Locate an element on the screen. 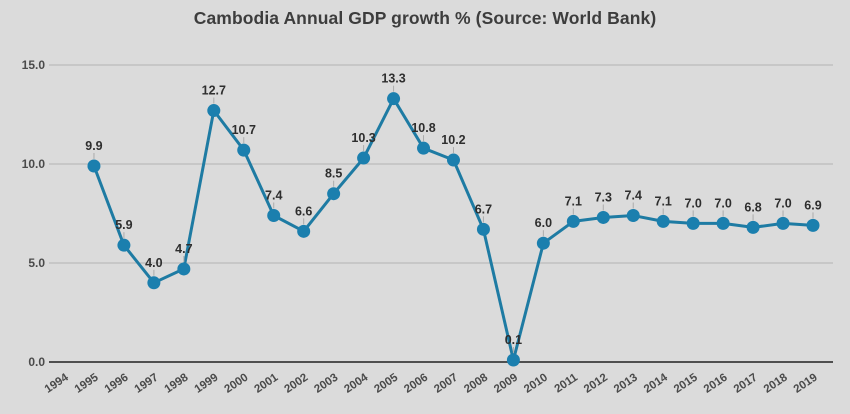 The image size is (850, 414). data-label: 4.0 is located at coordinates (153, 263).